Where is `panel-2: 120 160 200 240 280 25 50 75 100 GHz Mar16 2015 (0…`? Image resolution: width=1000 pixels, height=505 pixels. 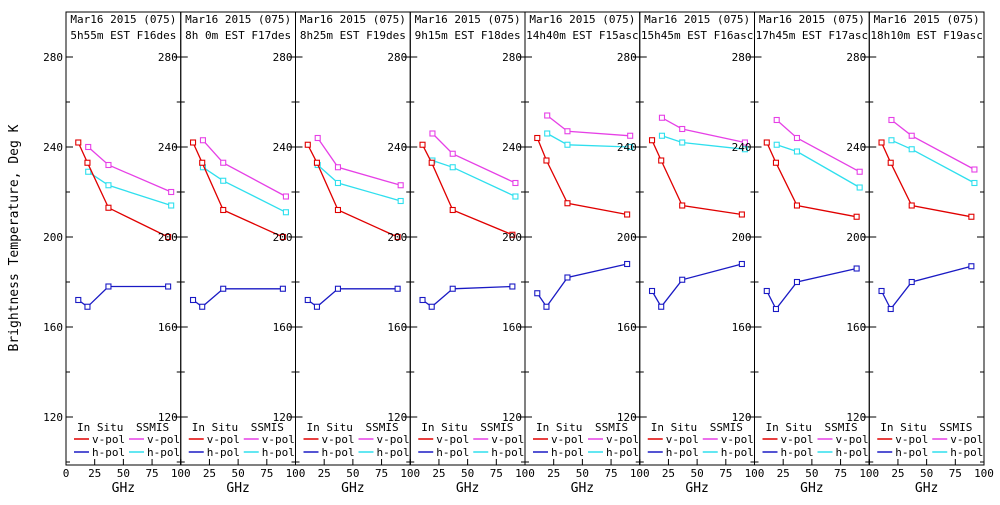 panel-2: 120 160 200 240 280 25 50 75 100 GHz Mar16 2015 (0… is located at coordinates (232, 253).